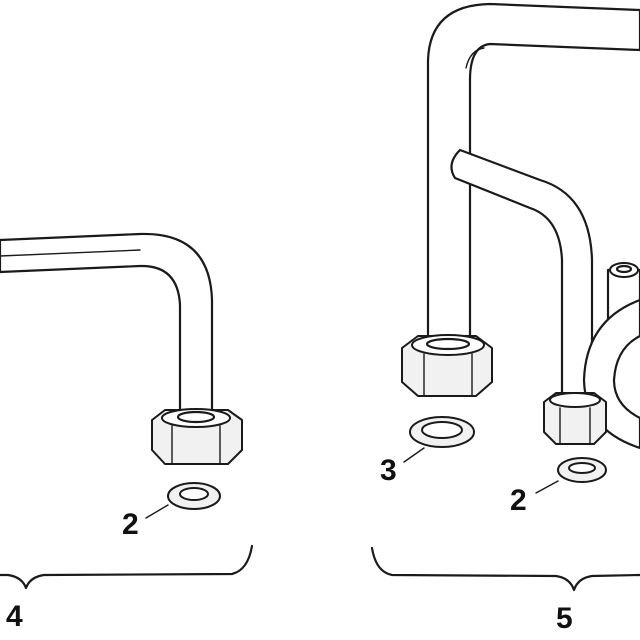 This screenshot has height=640, width=640. Describe the element at coordinates (127, 567) in the screenshot. I see `left-assembly-brace` at that location.